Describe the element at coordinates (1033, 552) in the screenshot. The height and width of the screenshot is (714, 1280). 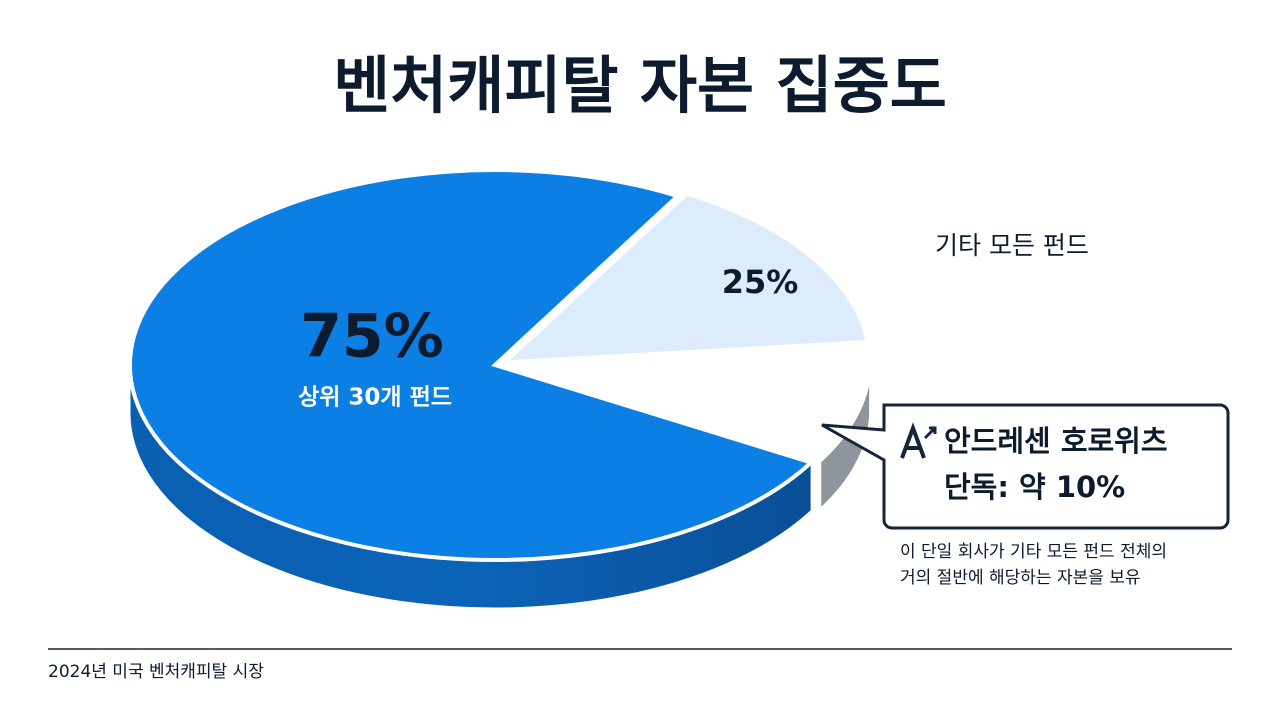
I see `callout-note: 이 단일 회사가 기타 모든 펀드 전체의` at that location.